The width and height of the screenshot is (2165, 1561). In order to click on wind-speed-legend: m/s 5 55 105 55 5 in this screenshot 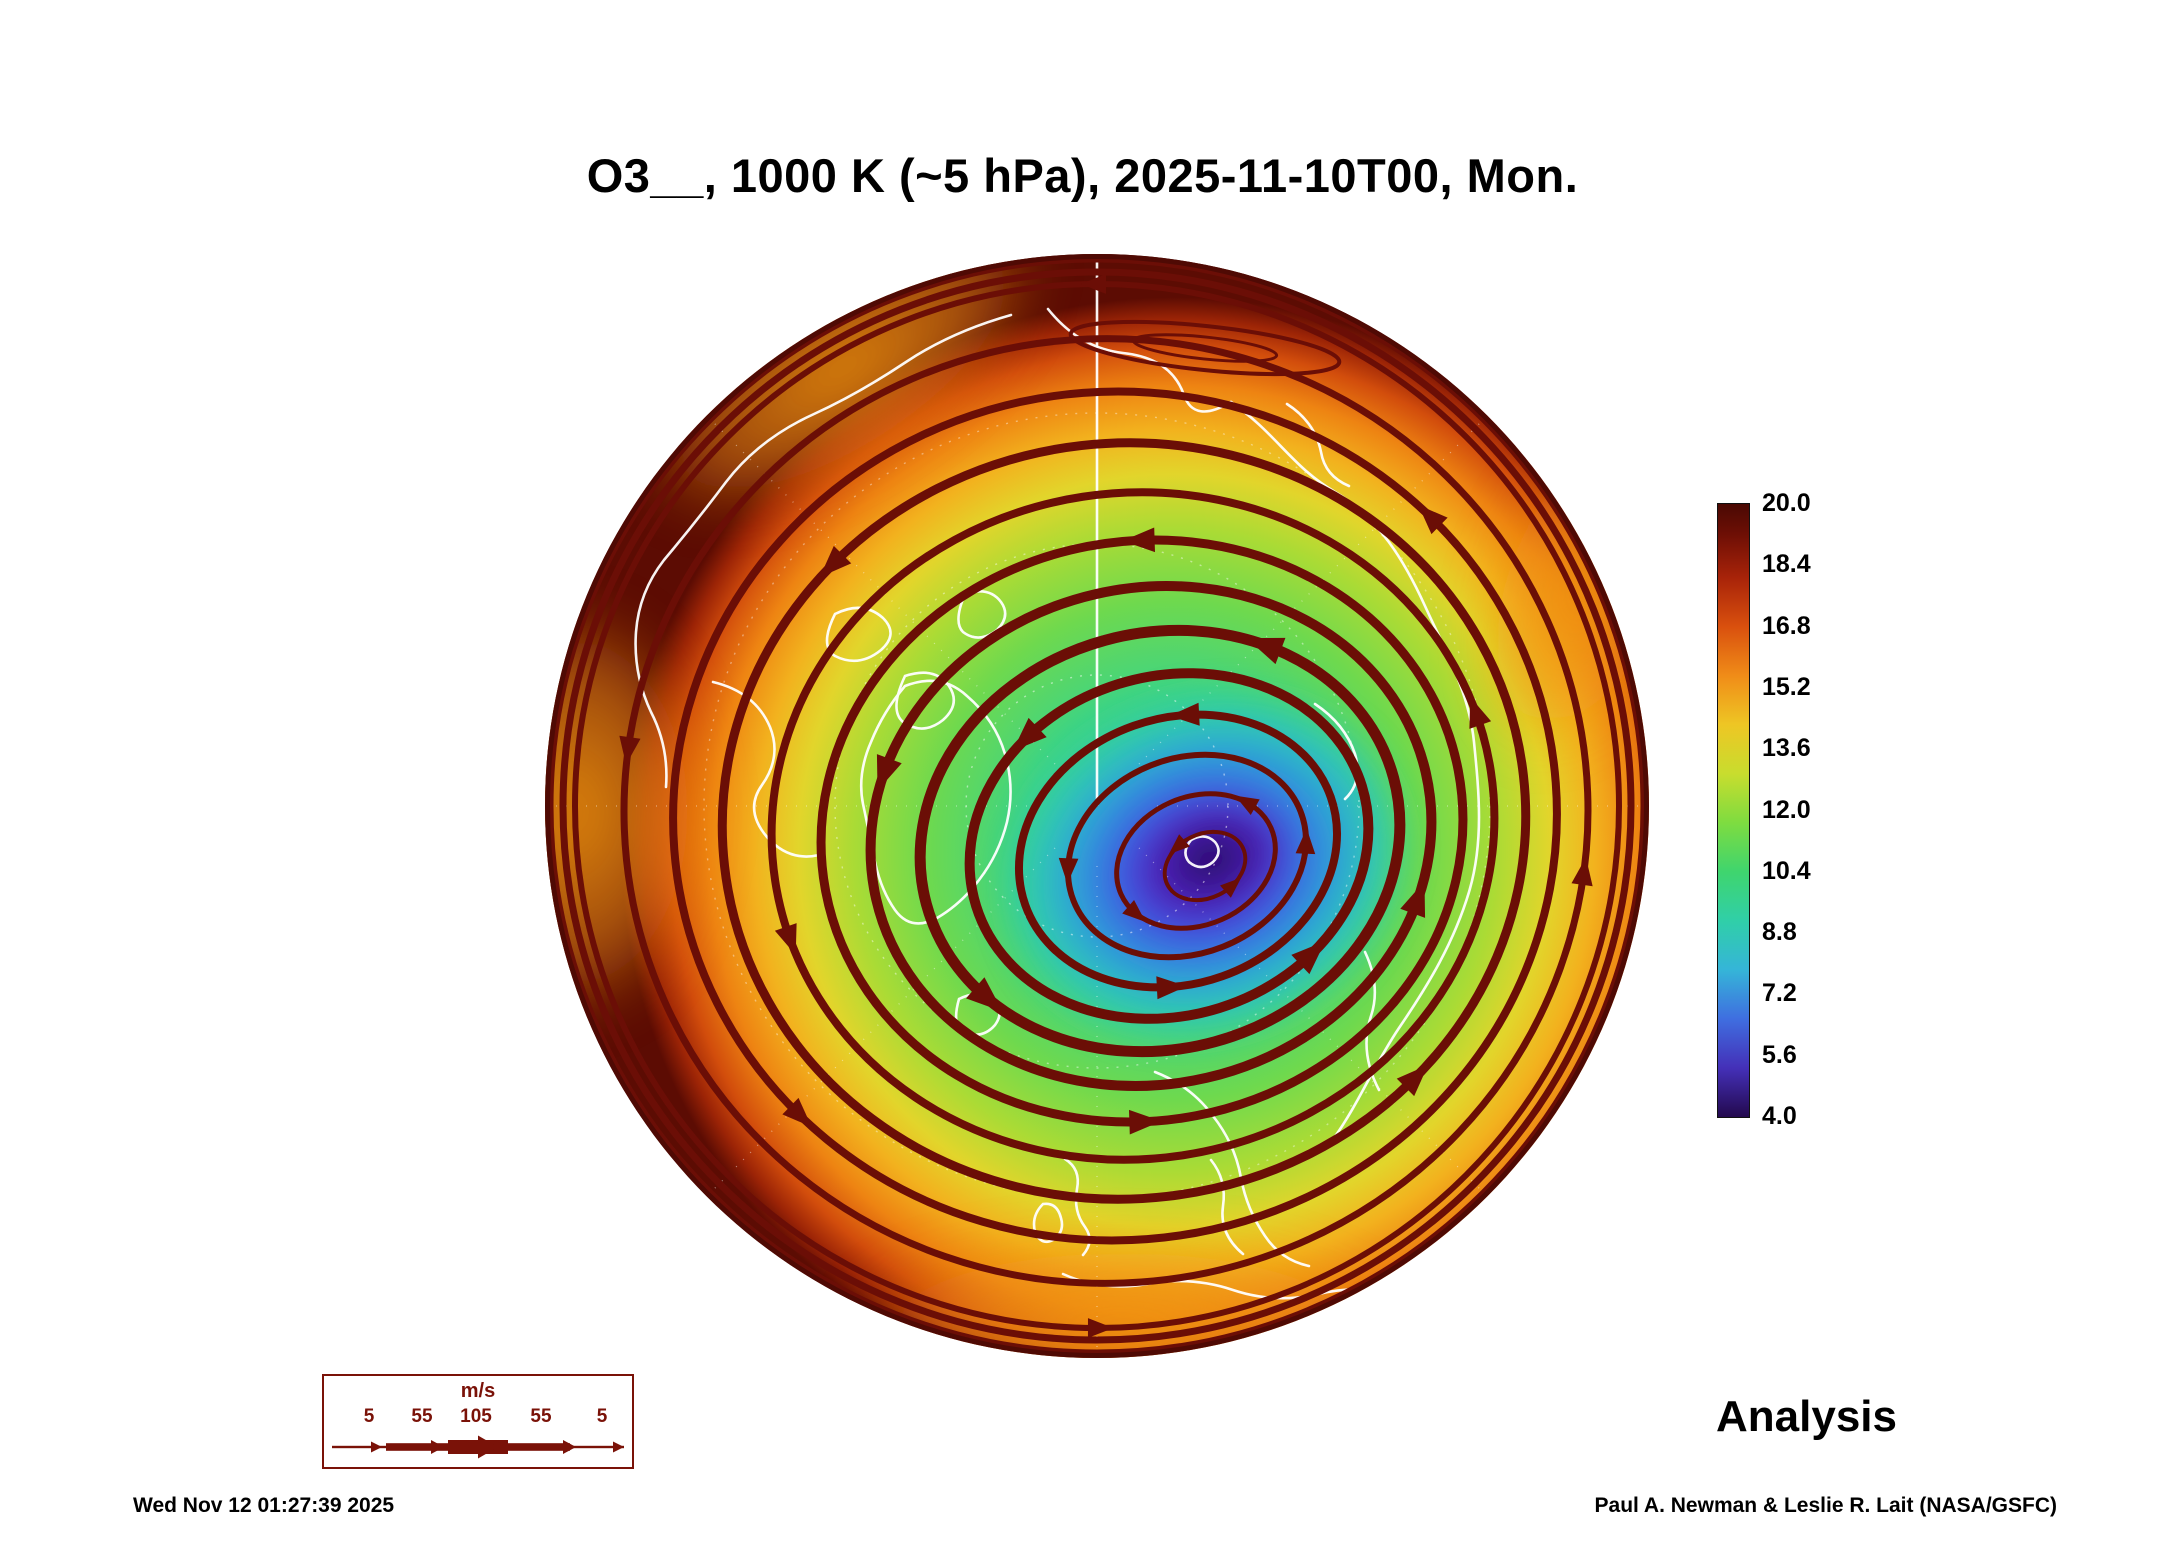, I will do `click(478, 1421)`.